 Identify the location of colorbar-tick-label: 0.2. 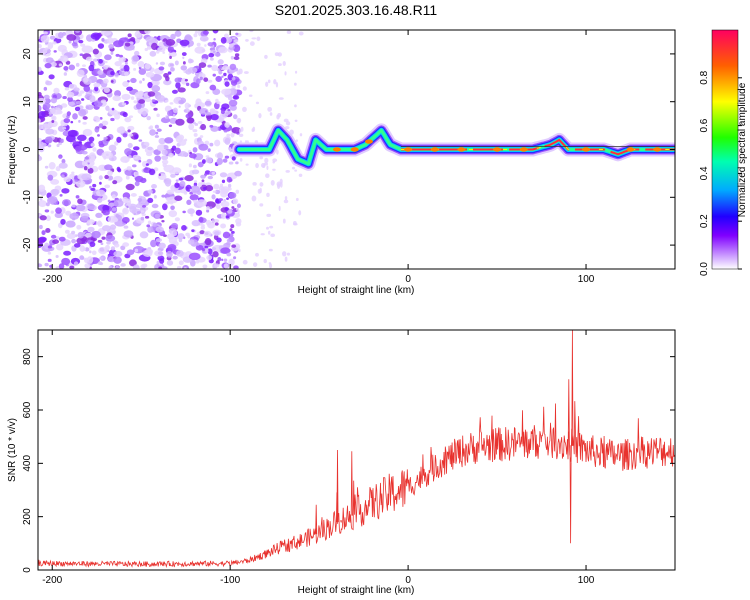
(704, 221).